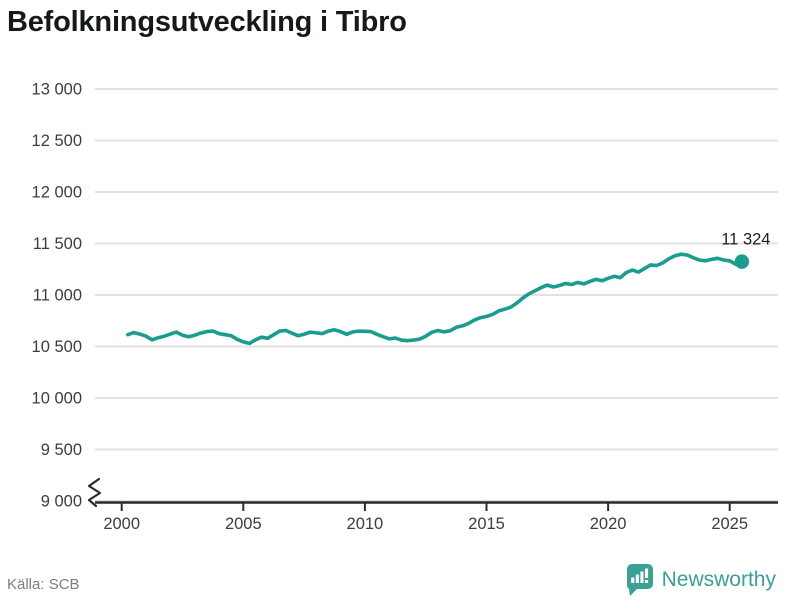 The image size is (800, 600). I want to click on newsworthy-branding: Newsworthy, so click(700, 579).